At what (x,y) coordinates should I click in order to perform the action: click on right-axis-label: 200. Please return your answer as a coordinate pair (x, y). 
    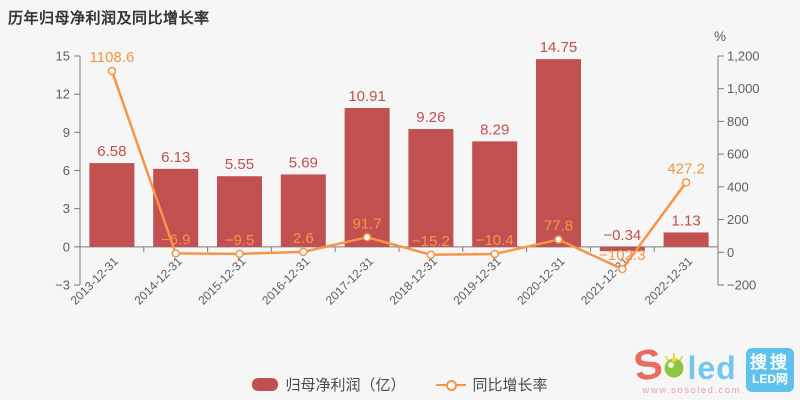
    Looking at the image, I should click on (738, 219).